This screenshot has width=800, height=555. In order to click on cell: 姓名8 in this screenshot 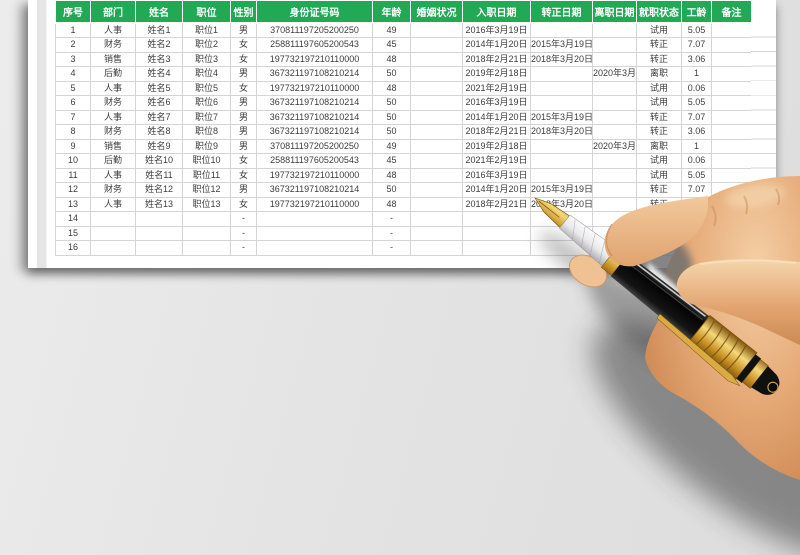, I will do `click(159, 132)`.